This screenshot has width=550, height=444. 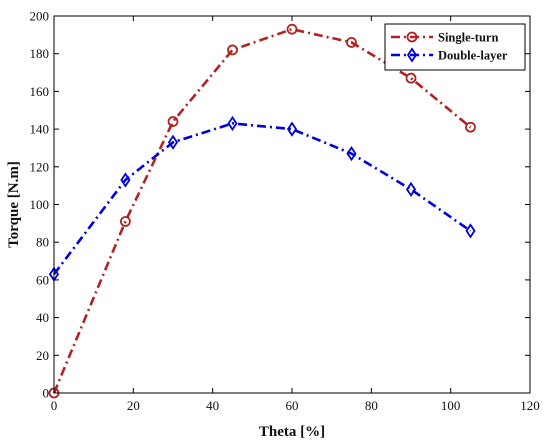 What do you see at coordinates (40, 129) in the screenshot?
I see `y-tick-label: 140` at bounding box center [40, 129].